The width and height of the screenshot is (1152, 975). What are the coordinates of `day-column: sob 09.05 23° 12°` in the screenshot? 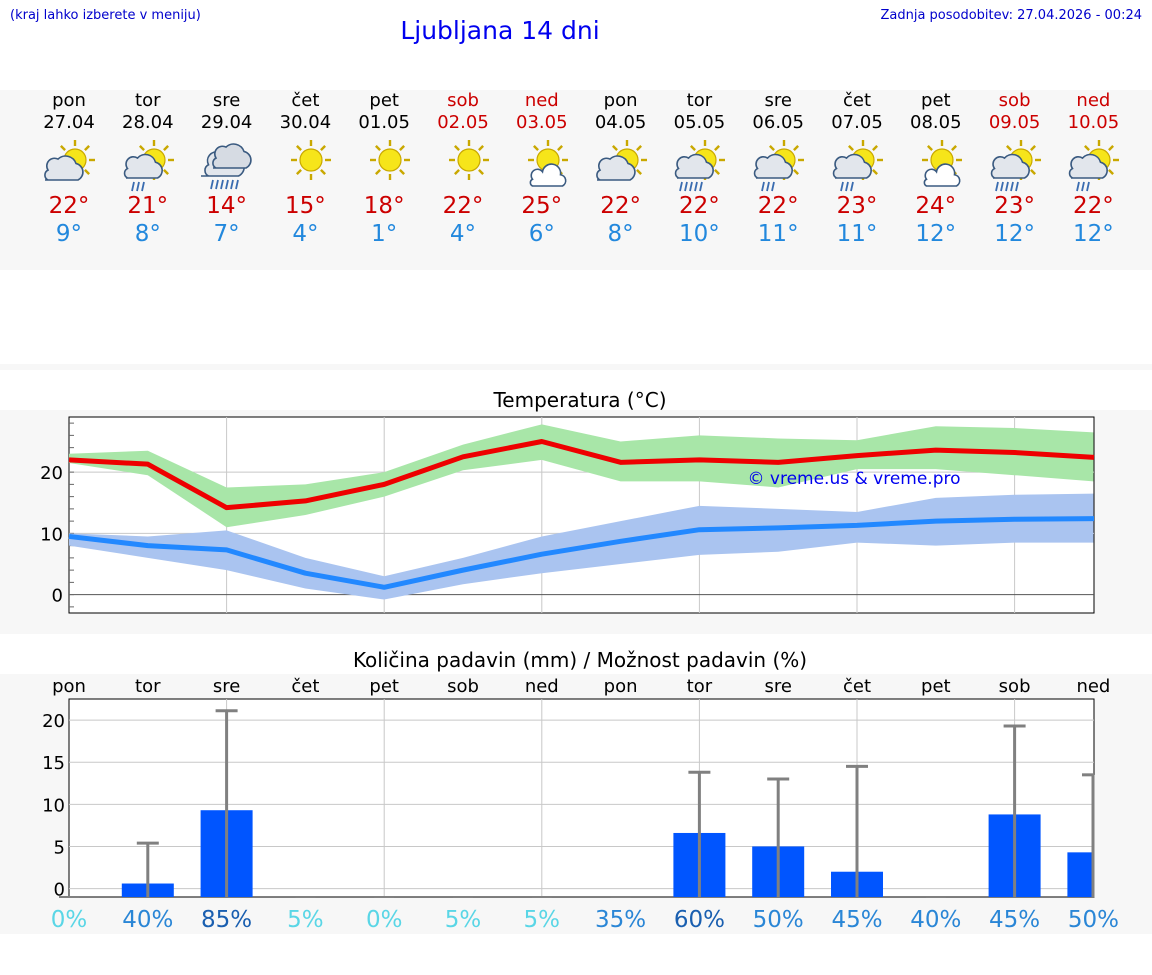 It's located at (1015, 169).